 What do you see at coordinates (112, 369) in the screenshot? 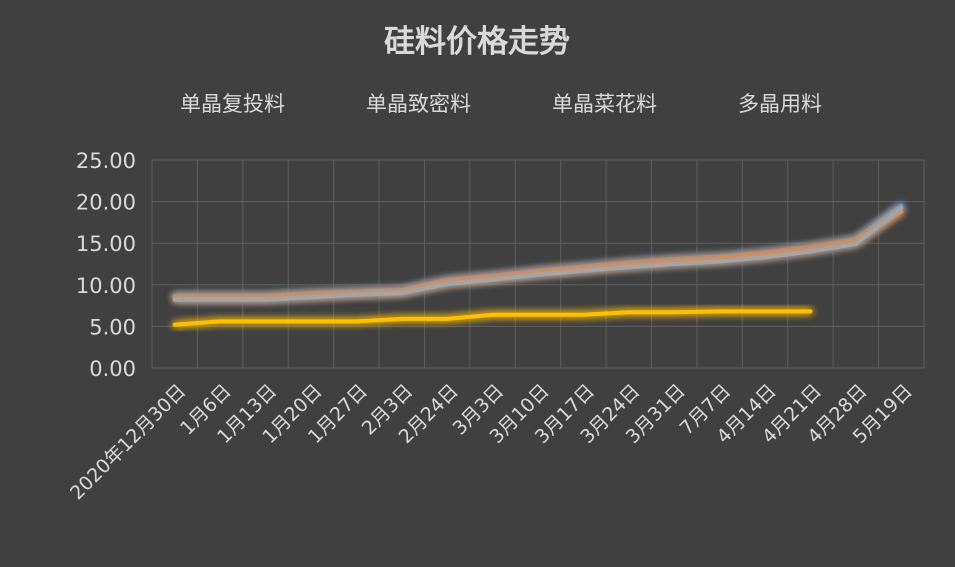
I see `y-tick-label: 0.00` at bounding box center [112, 369].